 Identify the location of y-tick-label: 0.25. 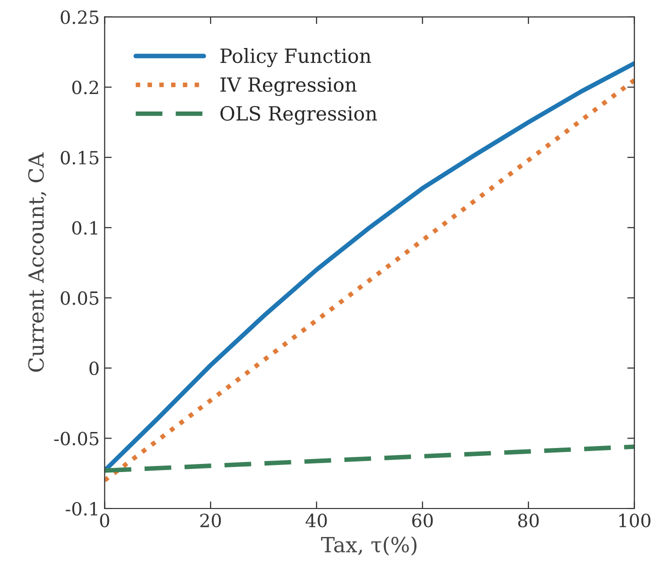
(79, 17).